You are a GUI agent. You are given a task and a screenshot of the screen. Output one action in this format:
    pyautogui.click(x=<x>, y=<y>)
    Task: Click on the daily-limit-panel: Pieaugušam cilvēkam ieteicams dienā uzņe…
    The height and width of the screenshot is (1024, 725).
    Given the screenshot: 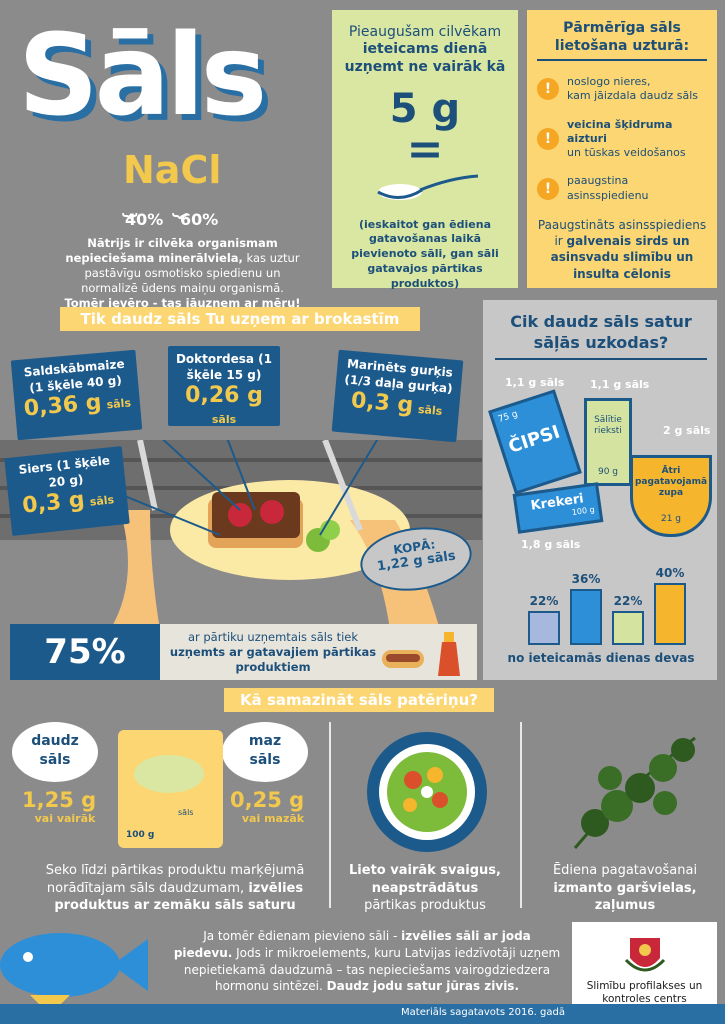 What is the action you would take?
    pyautogui.click(x=425, y=150)
    